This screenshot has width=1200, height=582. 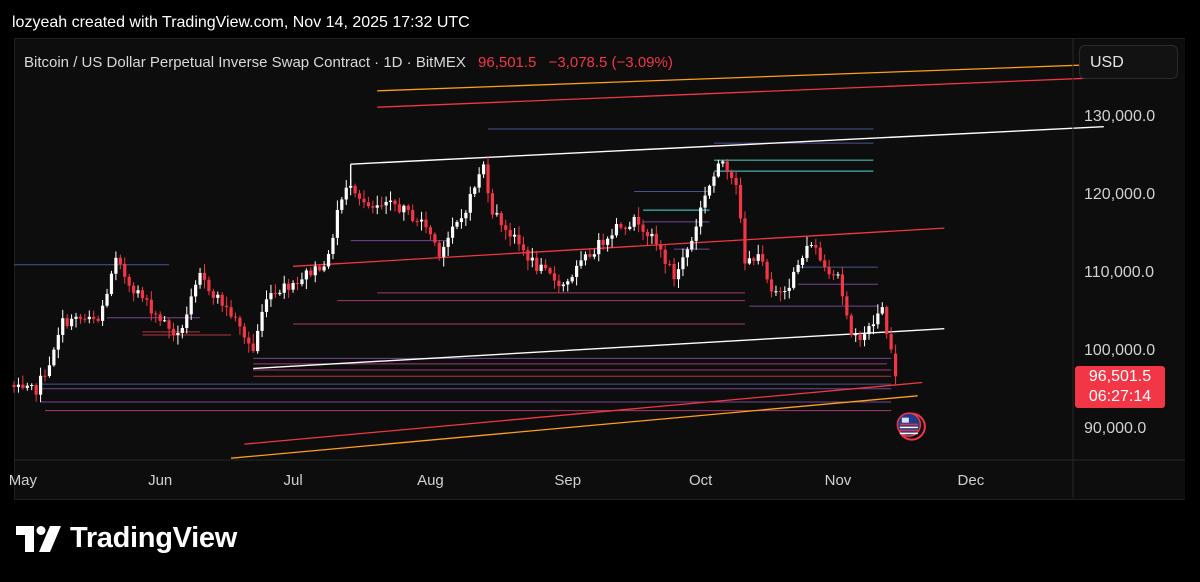 I want to click on bar-countdown: 06:27:14, so click(x=1120, y=396).